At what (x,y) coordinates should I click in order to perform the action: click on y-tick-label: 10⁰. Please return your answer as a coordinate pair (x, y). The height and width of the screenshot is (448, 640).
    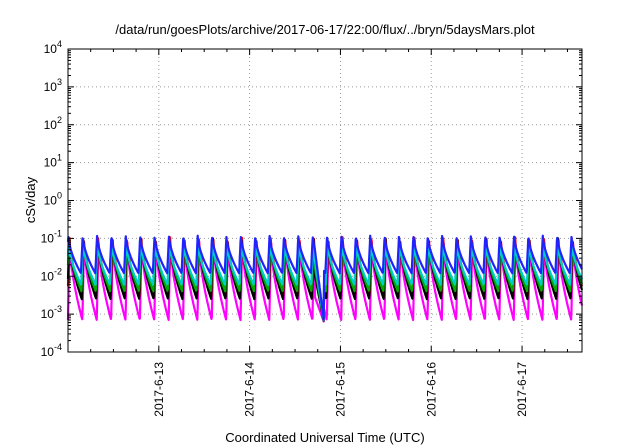
    Looking at the image, I should click on (53, 199).